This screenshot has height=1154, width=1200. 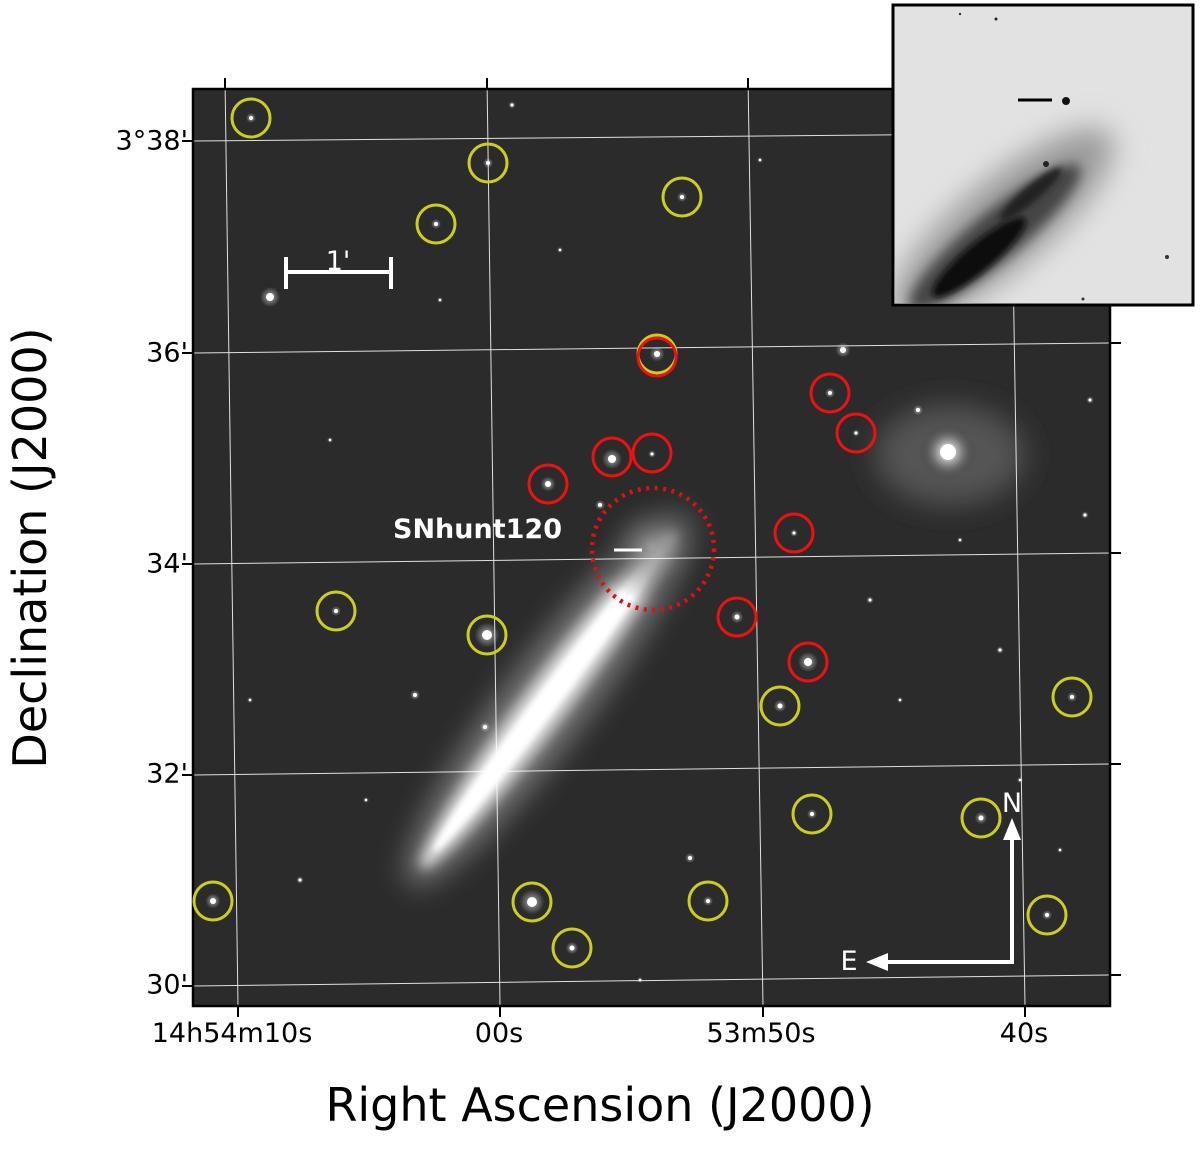 I want to click on compass-east-label: E, so click(x=848, y=961).